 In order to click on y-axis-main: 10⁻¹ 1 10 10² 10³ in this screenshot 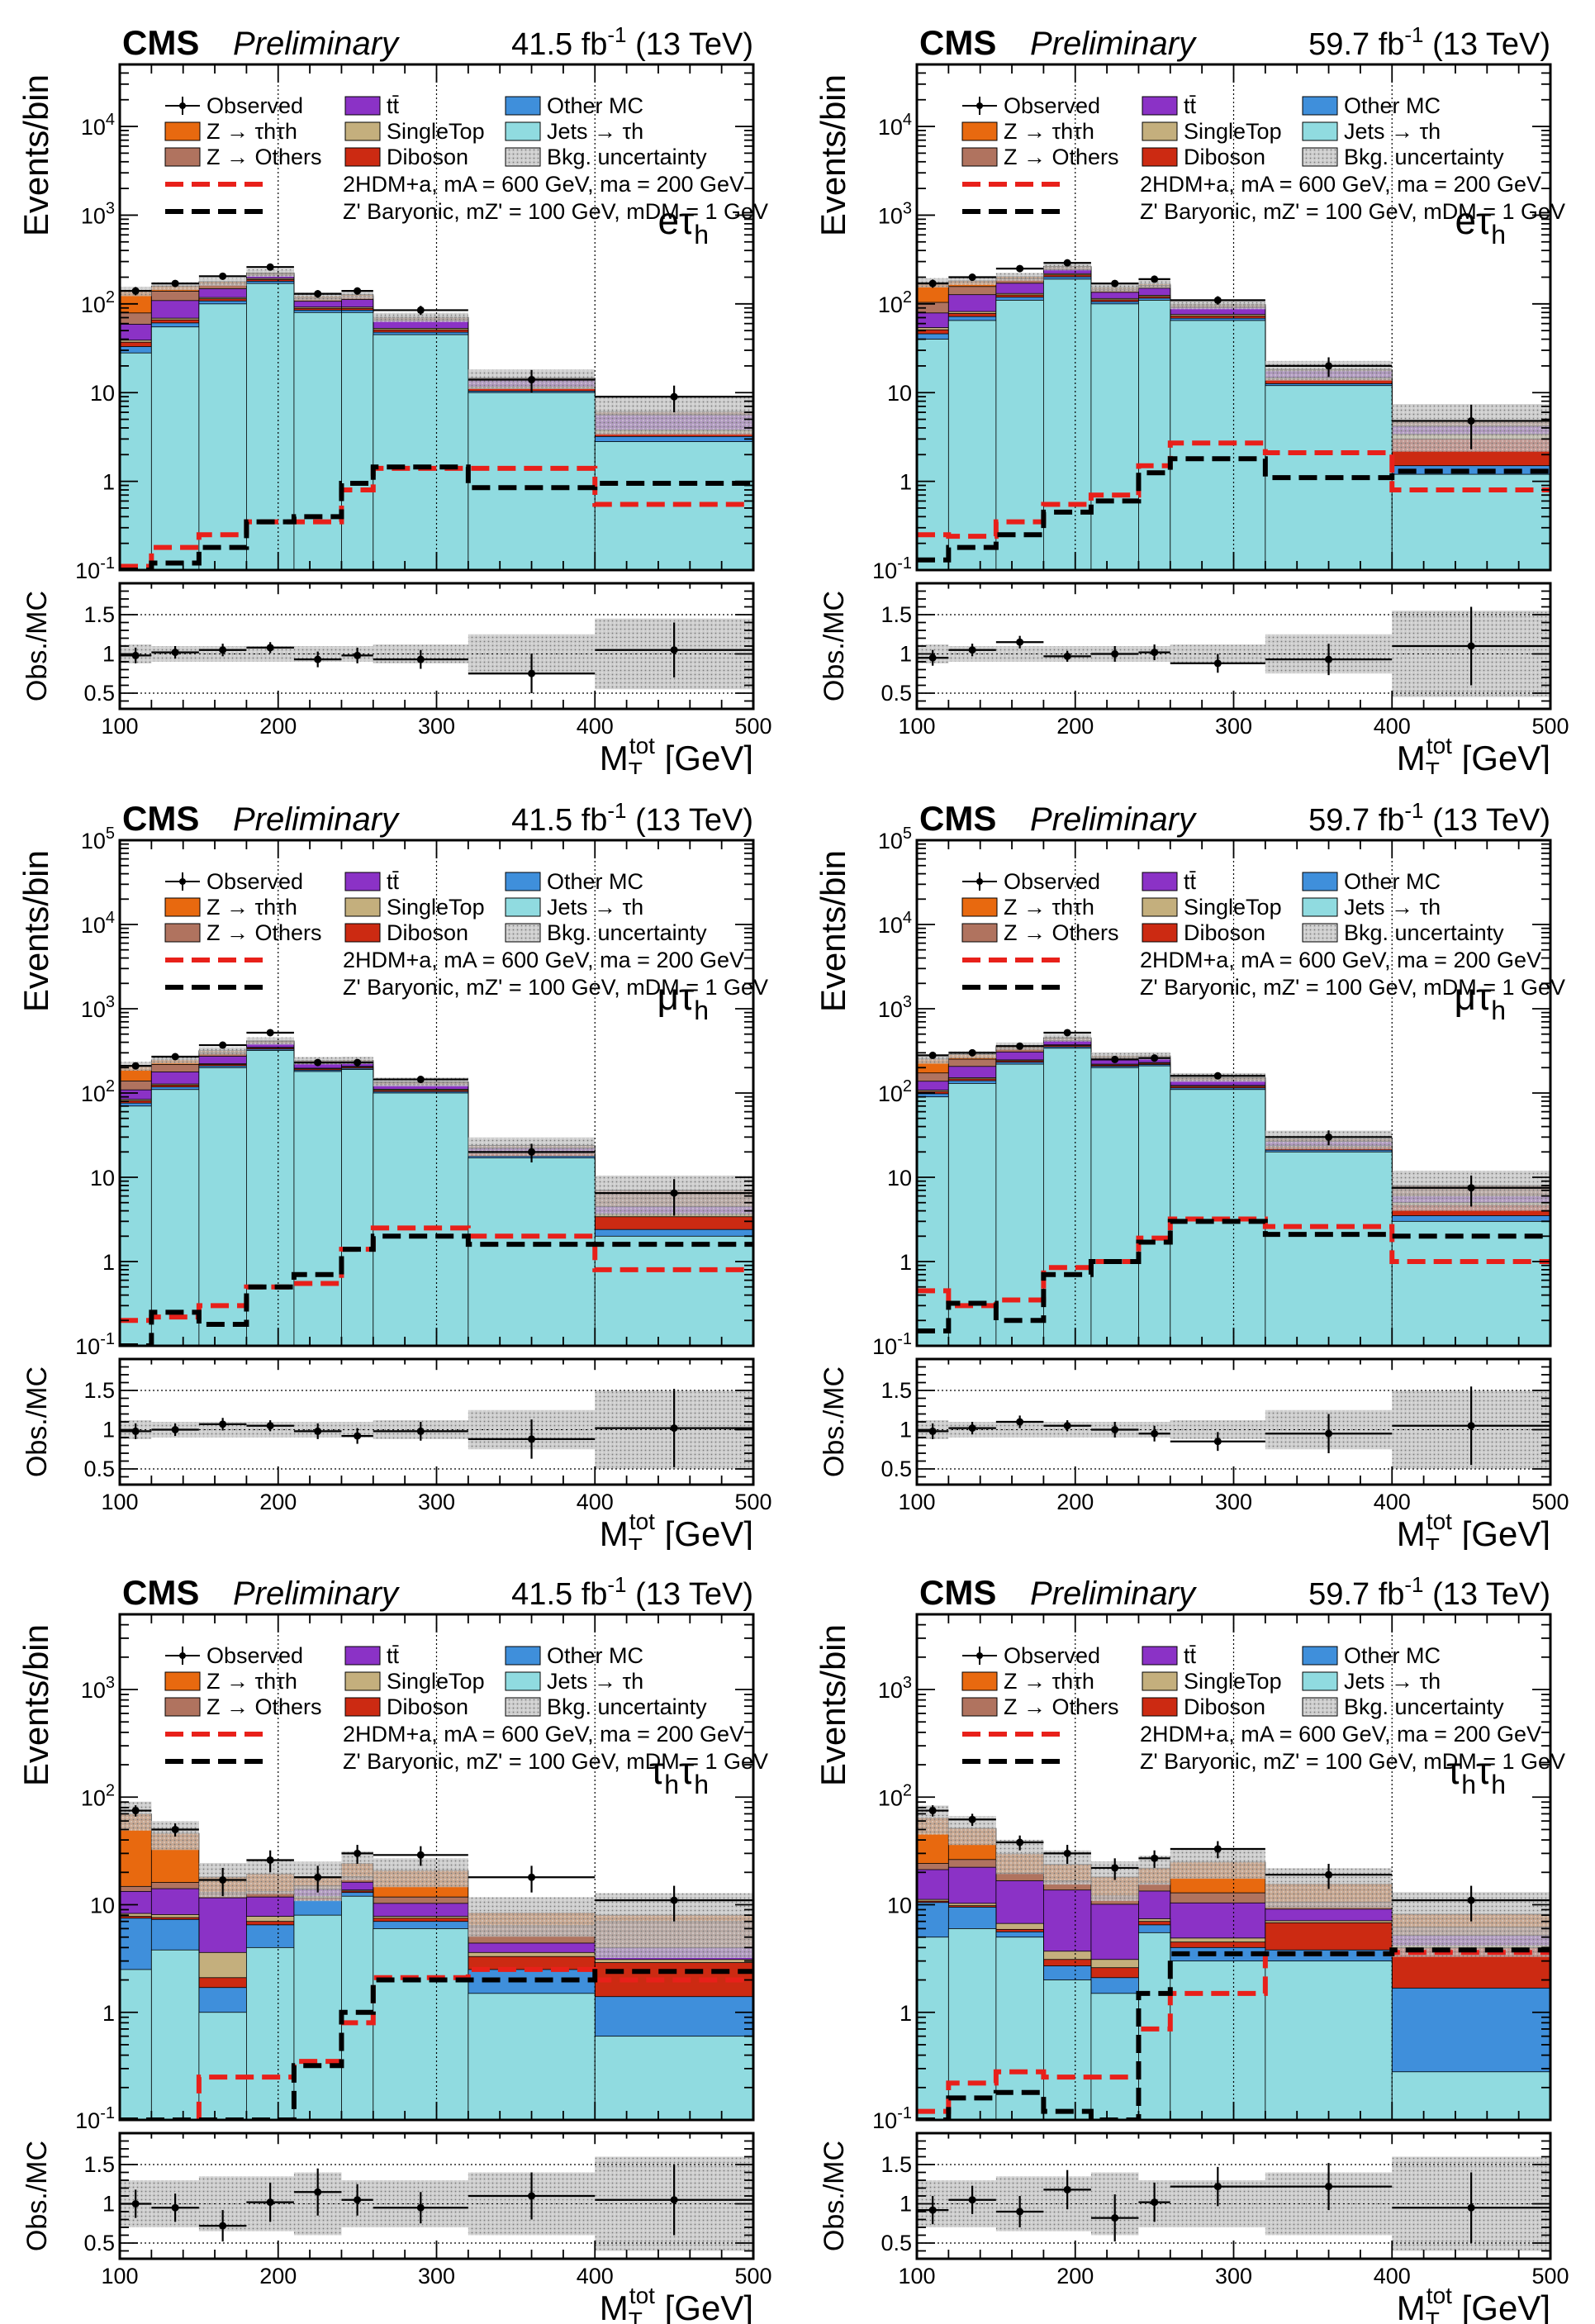, I will do `click(1211, 1873)`.